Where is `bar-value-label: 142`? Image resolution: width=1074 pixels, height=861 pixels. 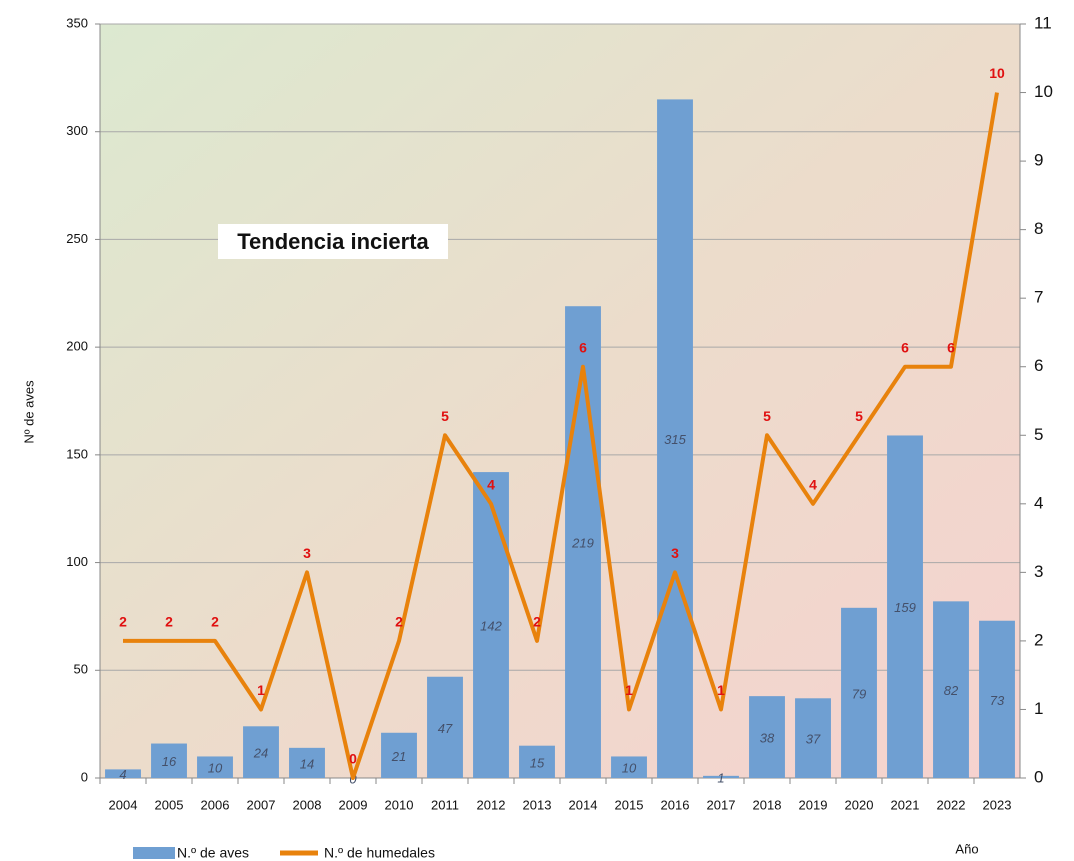 bar-value-label: 142 is located at coordinates (491, 625).